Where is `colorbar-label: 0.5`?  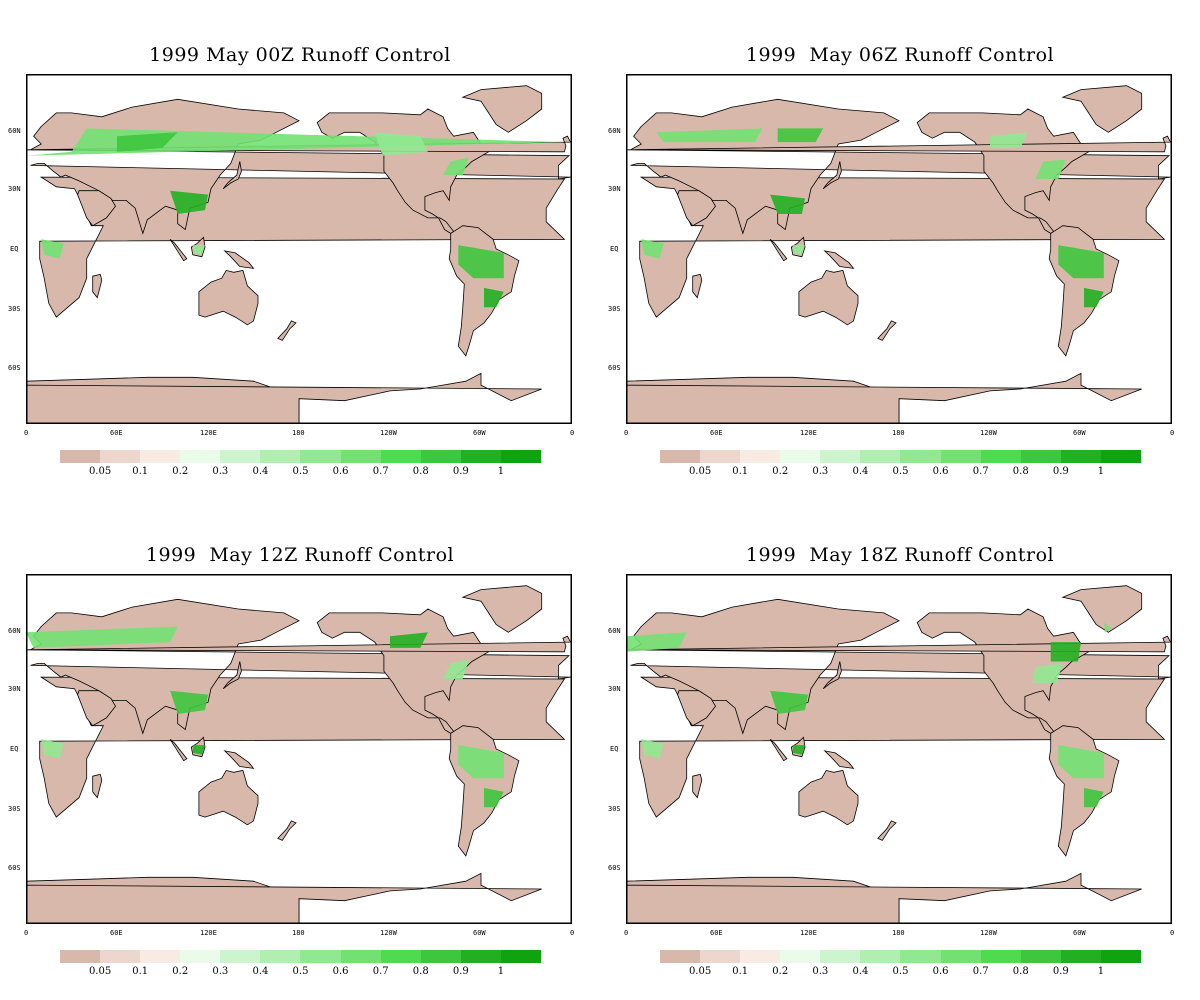 colorbar-label: 0.5 is located at coordinates (300, 971).